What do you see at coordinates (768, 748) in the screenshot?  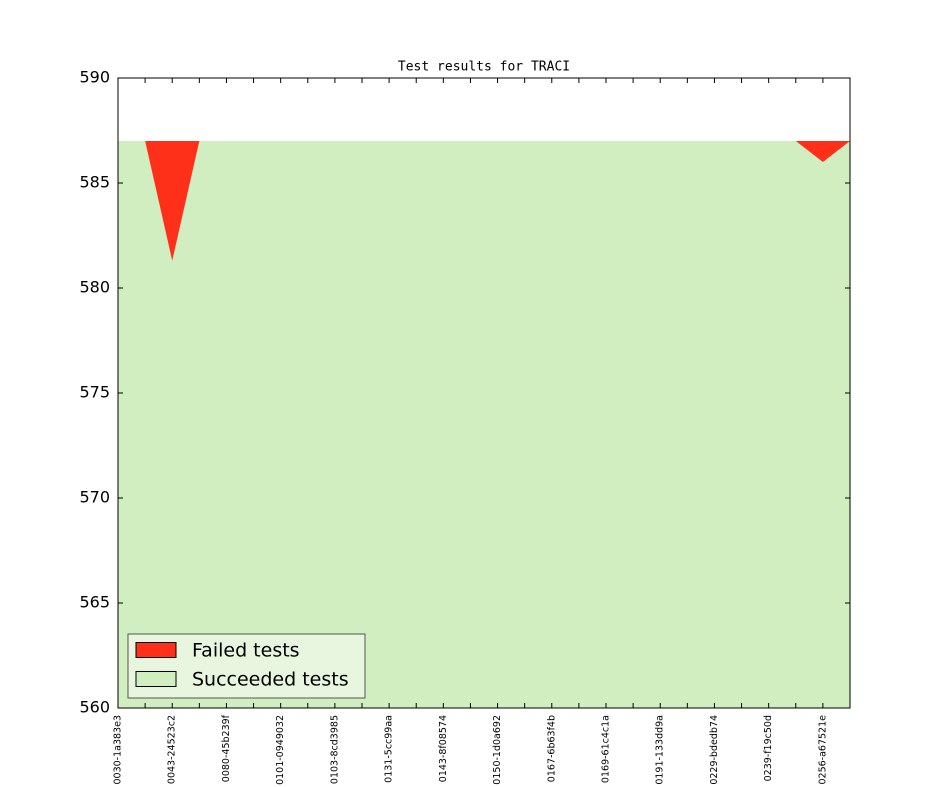 I see `x-tick-label: 0239-f19c50d` at bounding box center [768, 748].